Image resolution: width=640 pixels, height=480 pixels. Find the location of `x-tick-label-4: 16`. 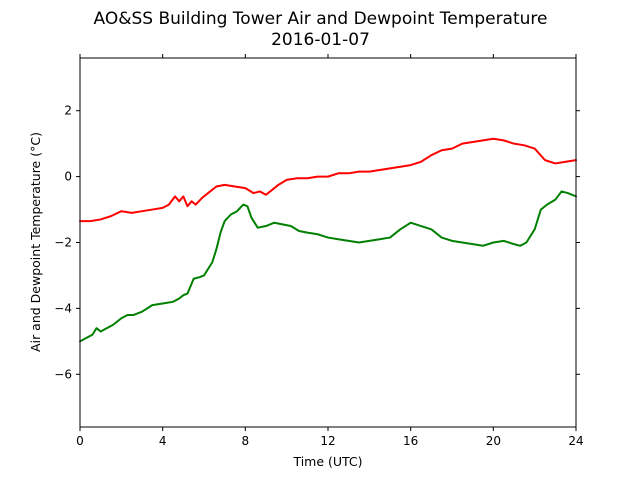

x-tick-label-4: 16 is located at coordinates (410, 441).